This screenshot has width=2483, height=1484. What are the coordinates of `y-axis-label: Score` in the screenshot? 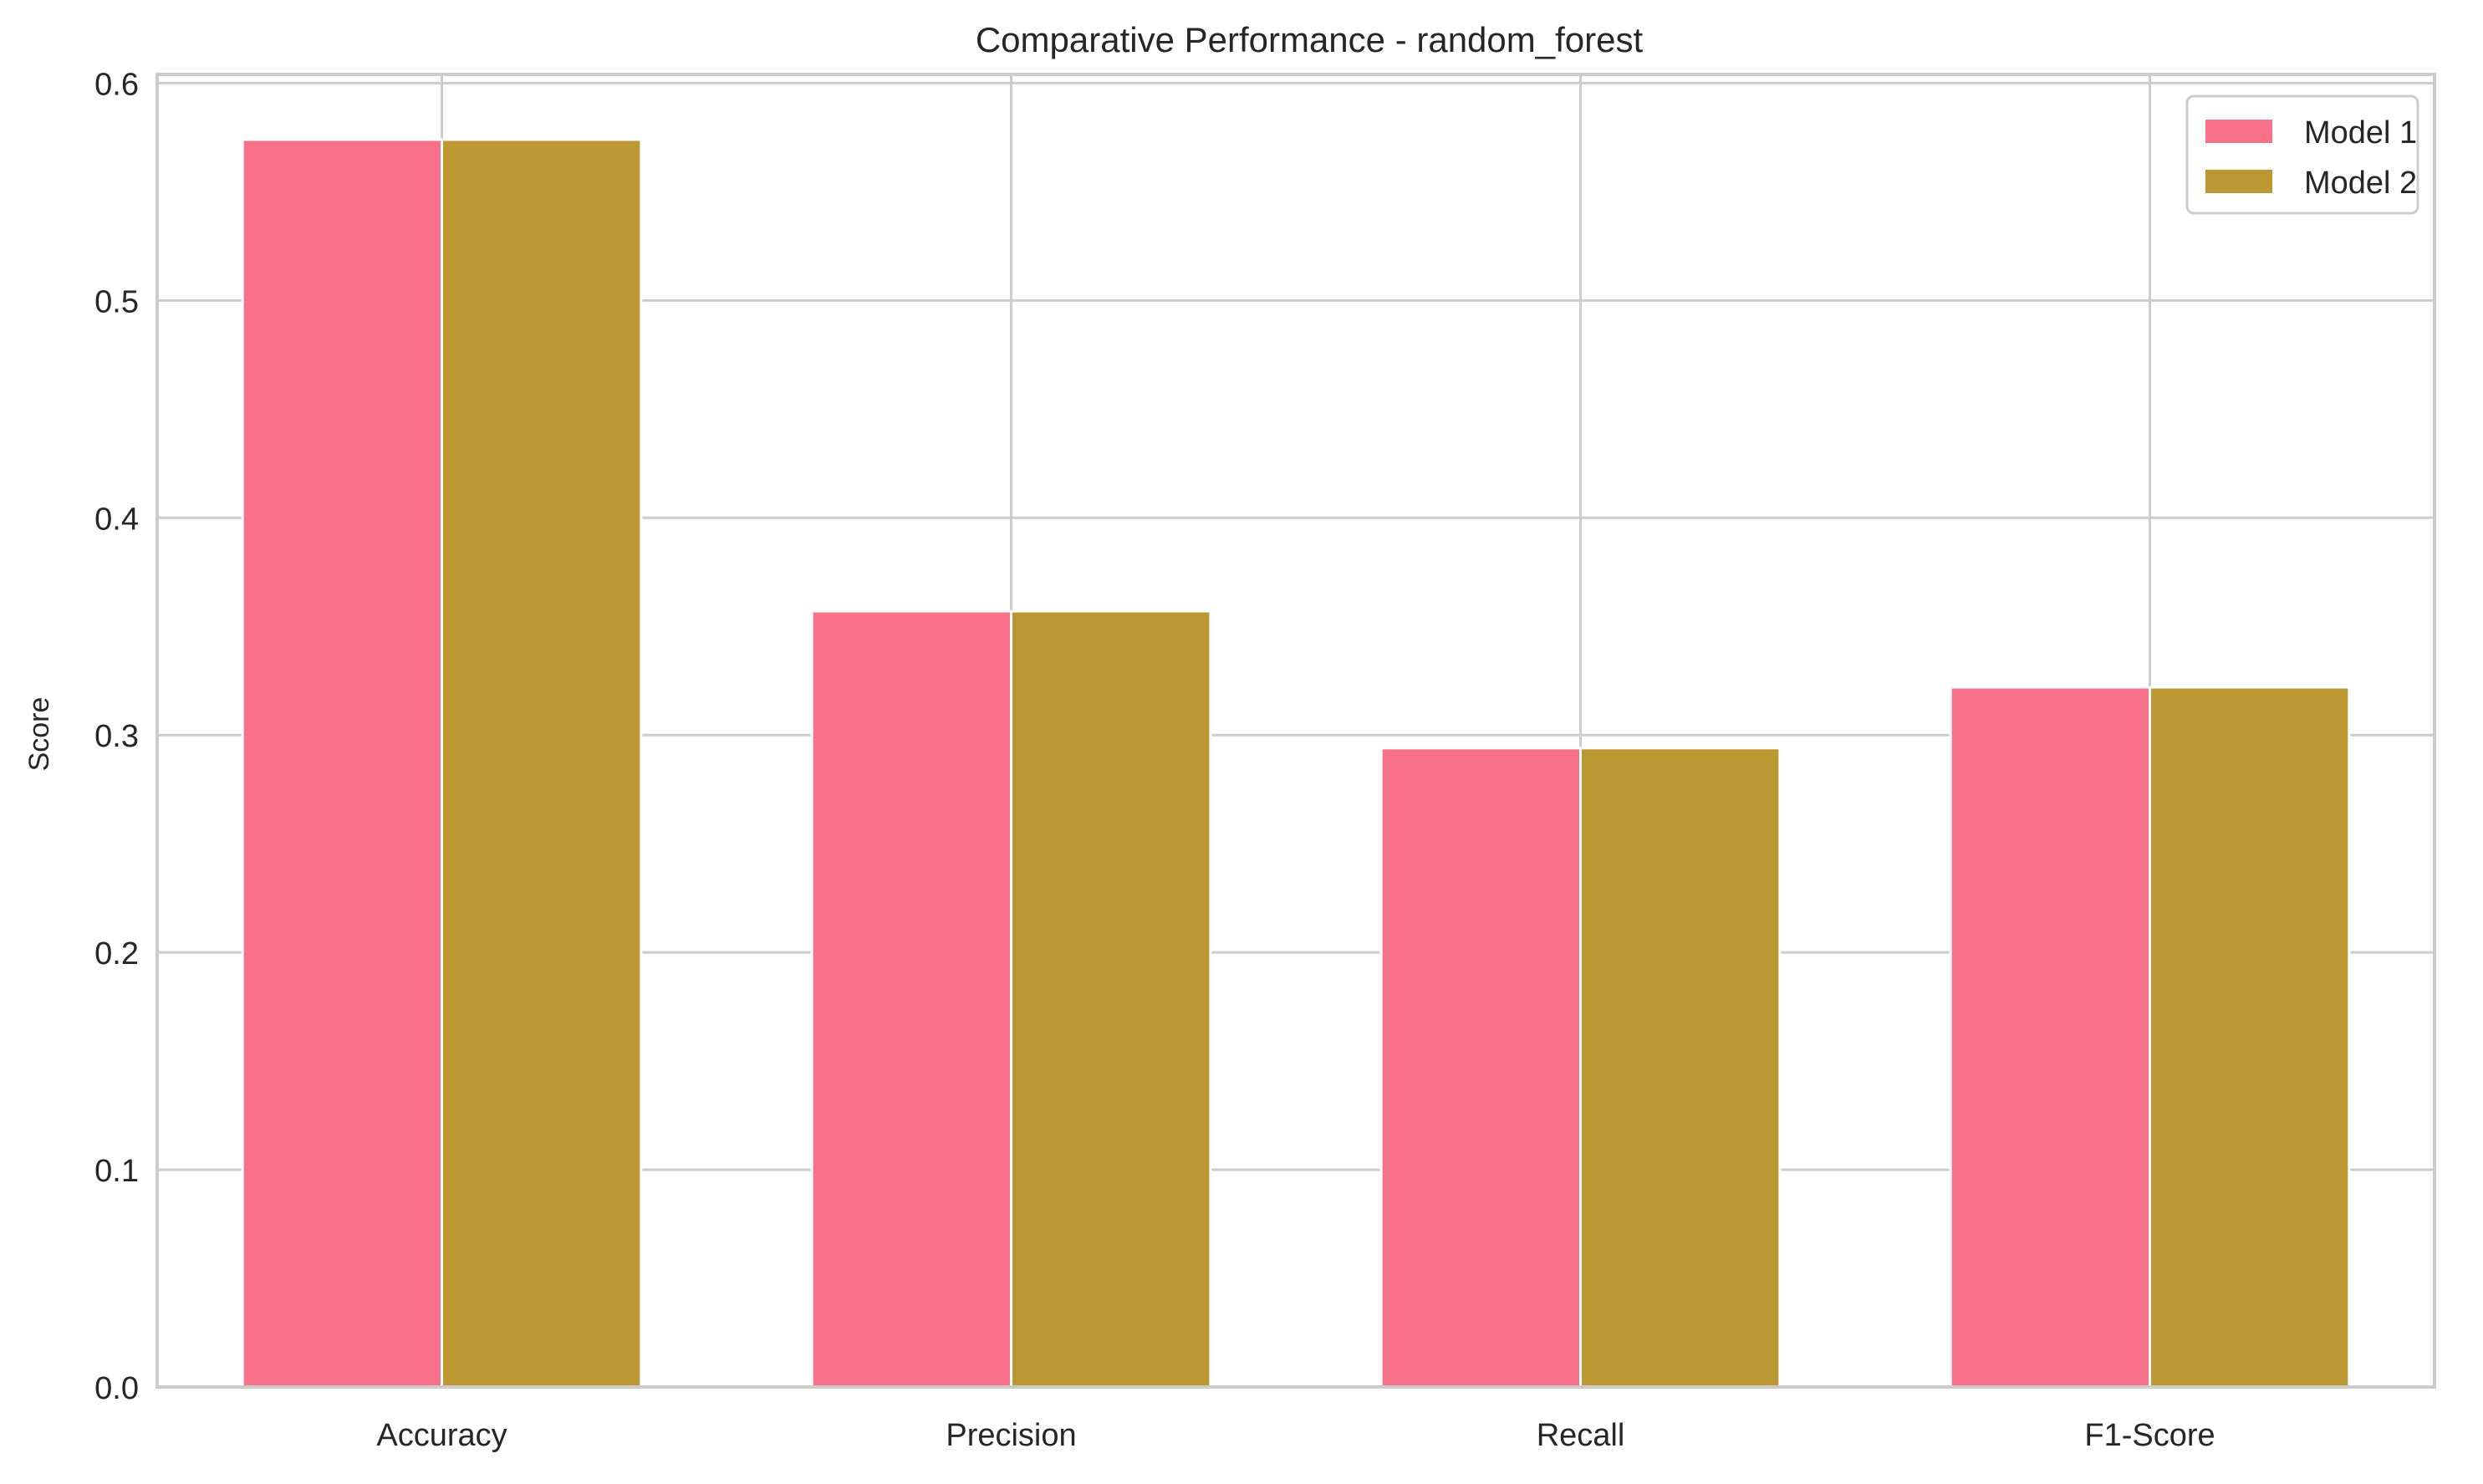 It's located at (39, 734).